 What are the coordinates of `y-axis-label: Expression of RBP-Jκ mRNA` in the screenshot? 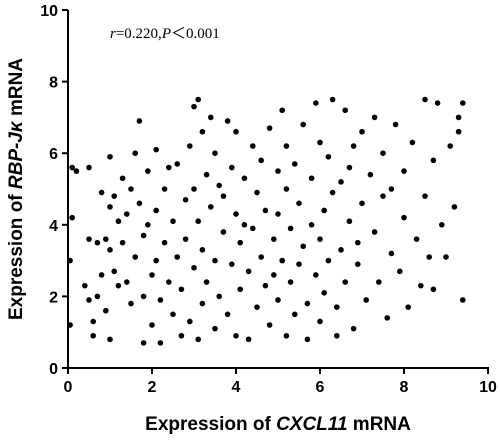 It's located at (16, 189).